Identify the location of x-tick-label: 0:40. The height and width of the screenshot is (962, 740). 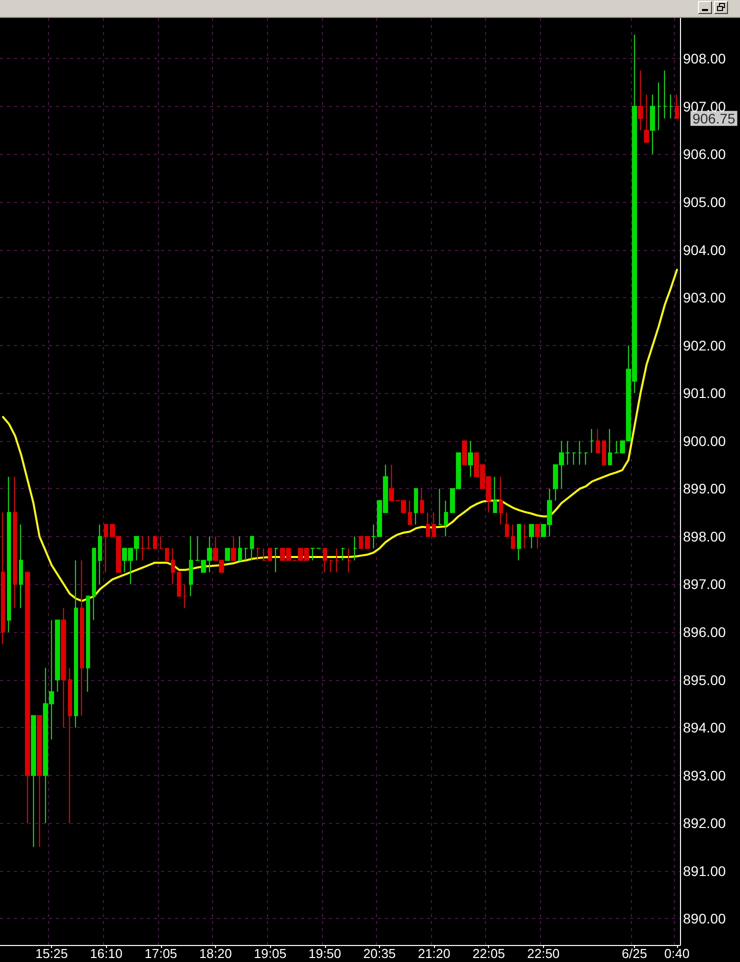
(677, 953).